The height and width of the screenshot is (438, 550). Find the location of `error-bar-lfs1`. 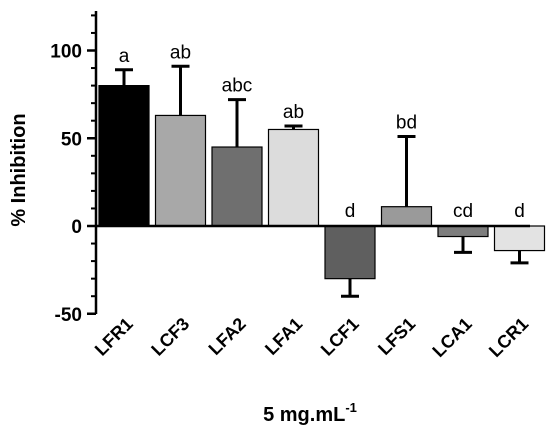

error-bar-lfs1 is located at coordinates (406, 170).